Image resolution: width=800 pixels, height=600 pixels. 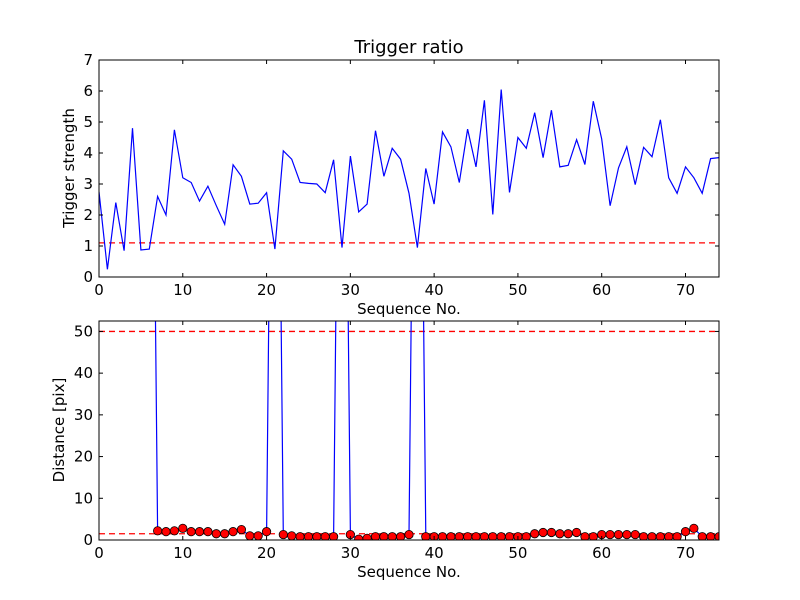 I want to click on y-tick-label: 20, so click(x=83, y=457).